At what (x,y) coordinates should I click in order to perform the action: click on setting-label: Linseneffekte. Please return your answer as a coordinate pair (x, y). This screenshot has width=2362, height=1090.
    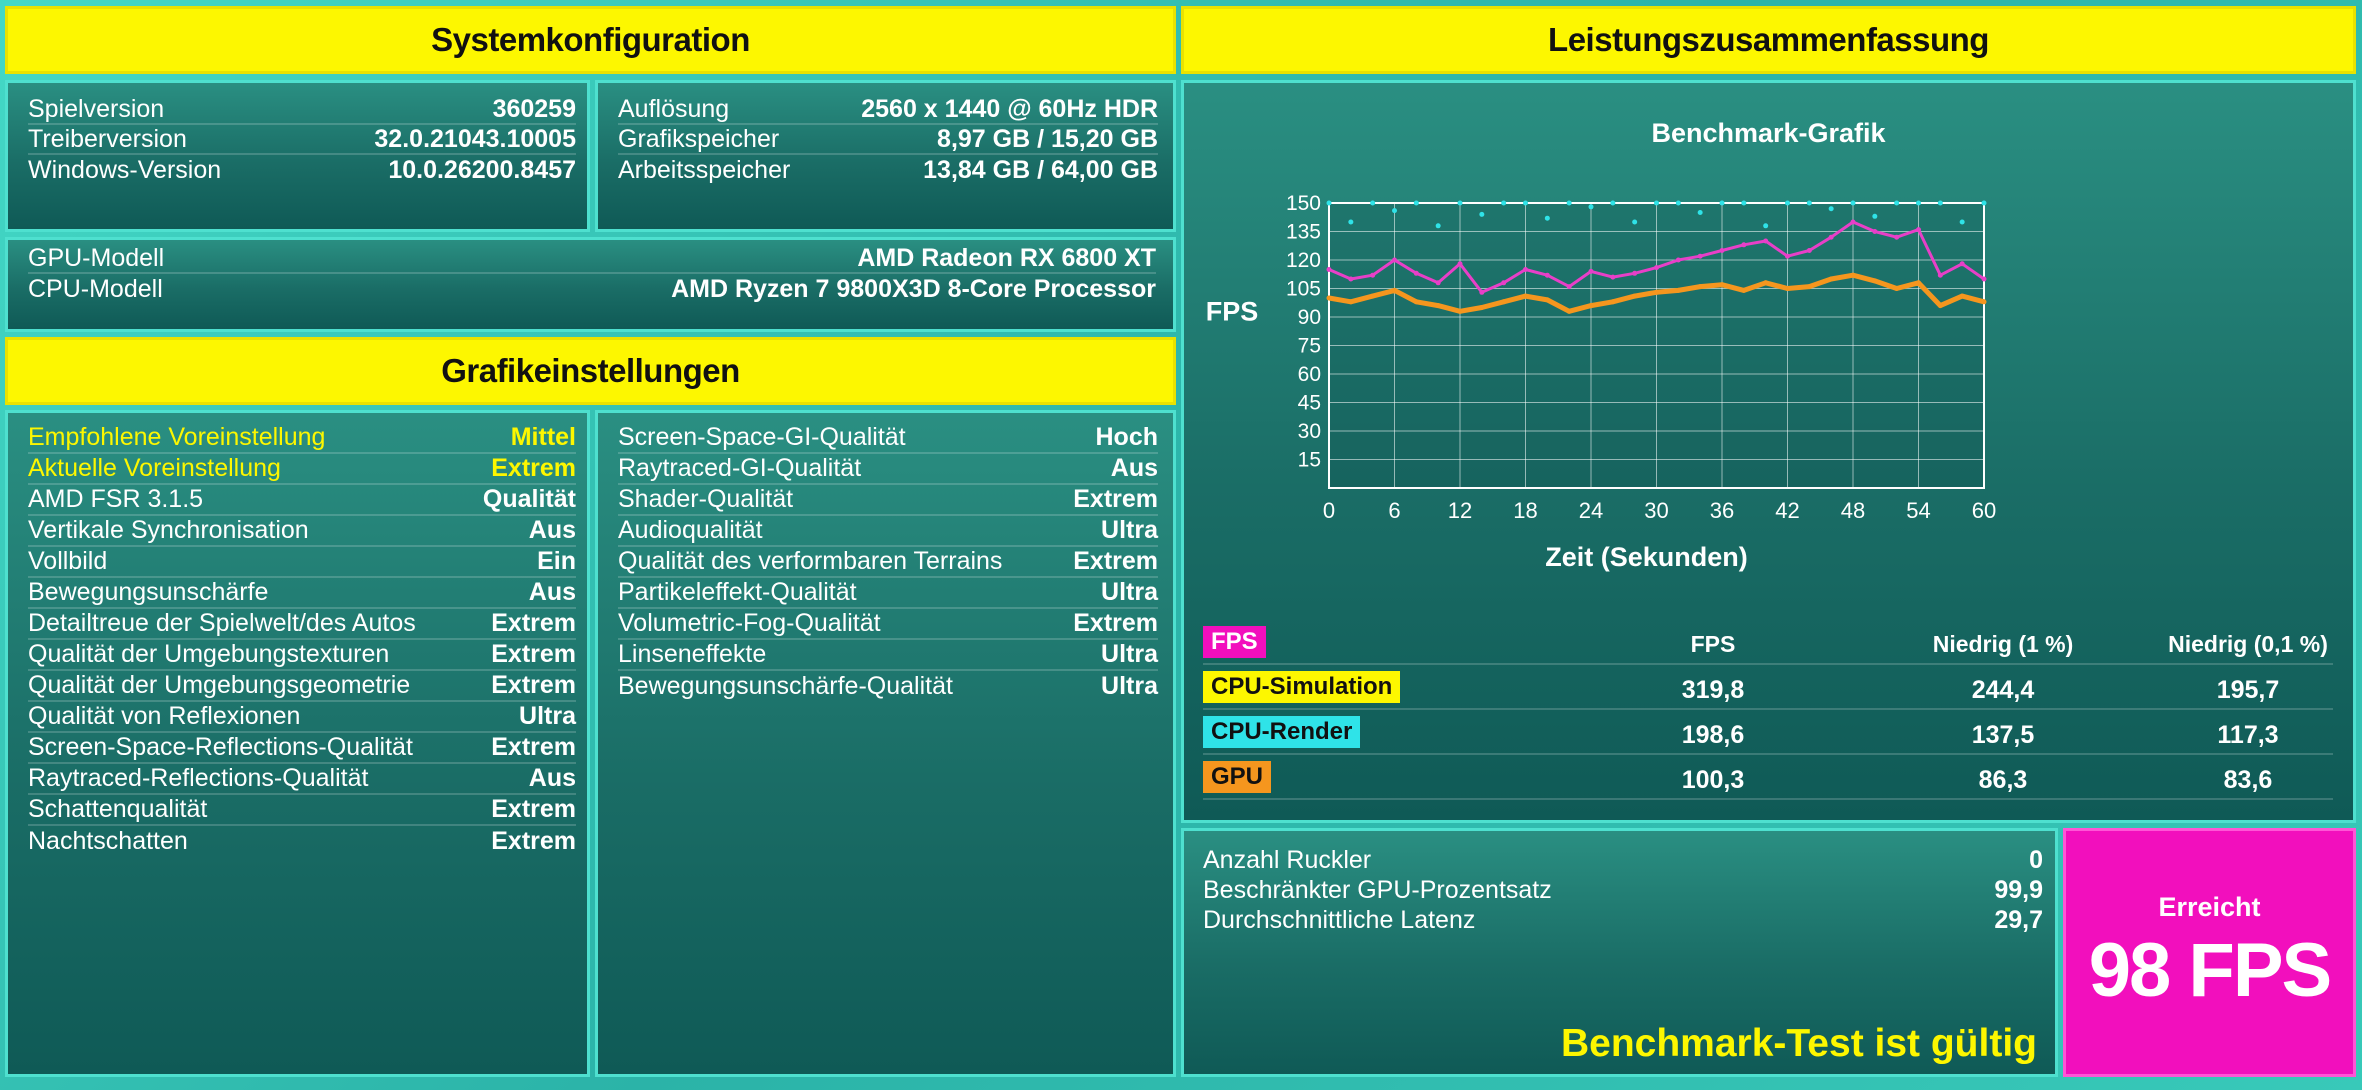
    Looking at the image, I should click on (692, 654).